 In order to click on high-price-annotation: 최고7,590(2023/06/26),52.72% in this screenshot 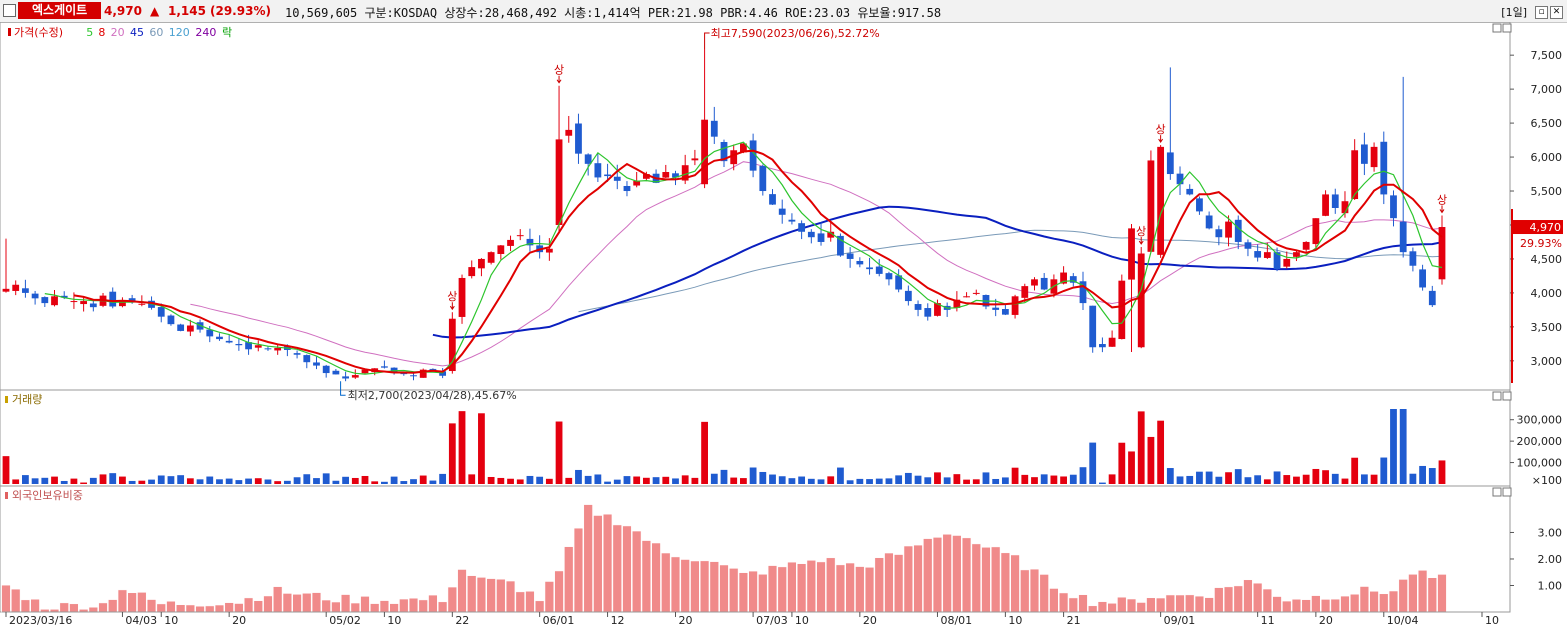, I will do `click(795, 33)`.